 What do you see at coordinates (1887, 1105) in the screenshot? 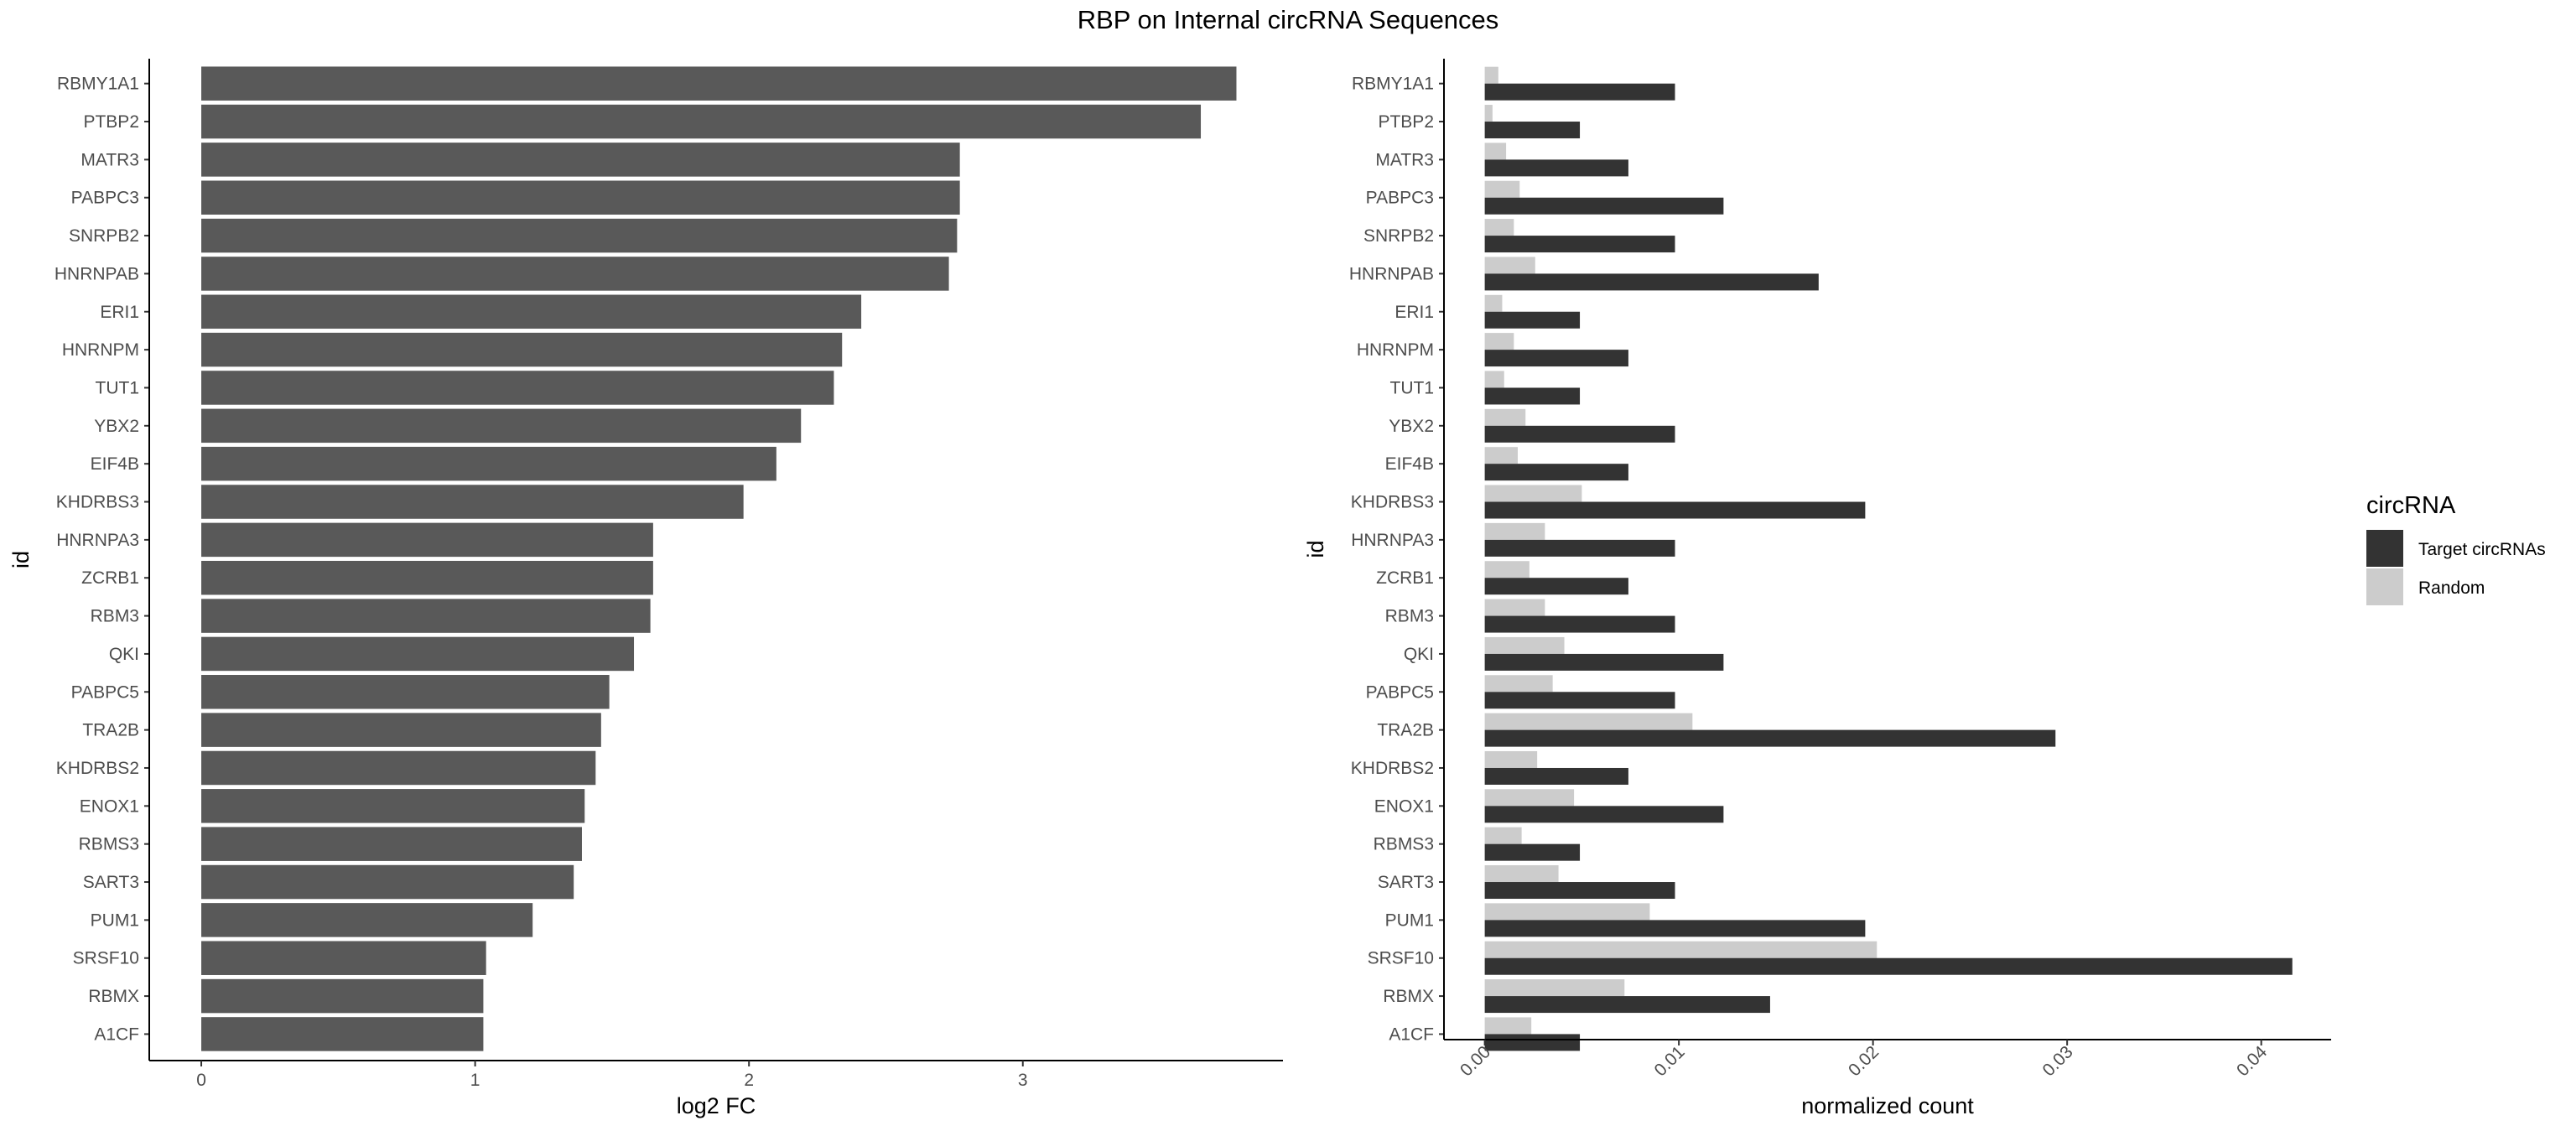
I see `x-axis-title: normalized count` at bounding box center [1887, 1105].